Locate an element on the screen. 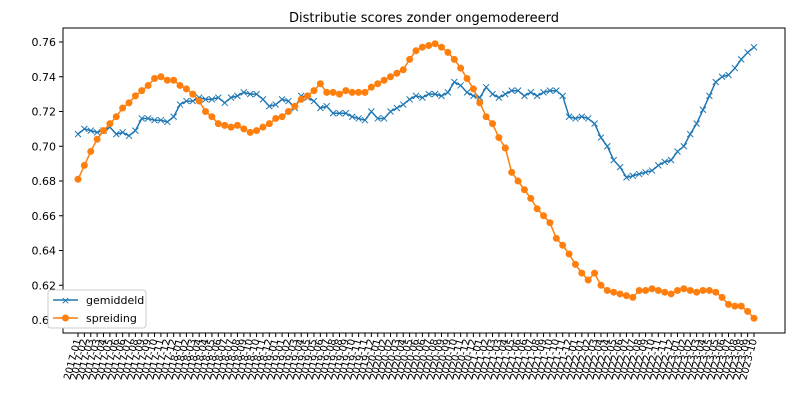 This screenshot has width=800, height=400. y-tick-label: 0.64 is located at coordinates (44, 251).